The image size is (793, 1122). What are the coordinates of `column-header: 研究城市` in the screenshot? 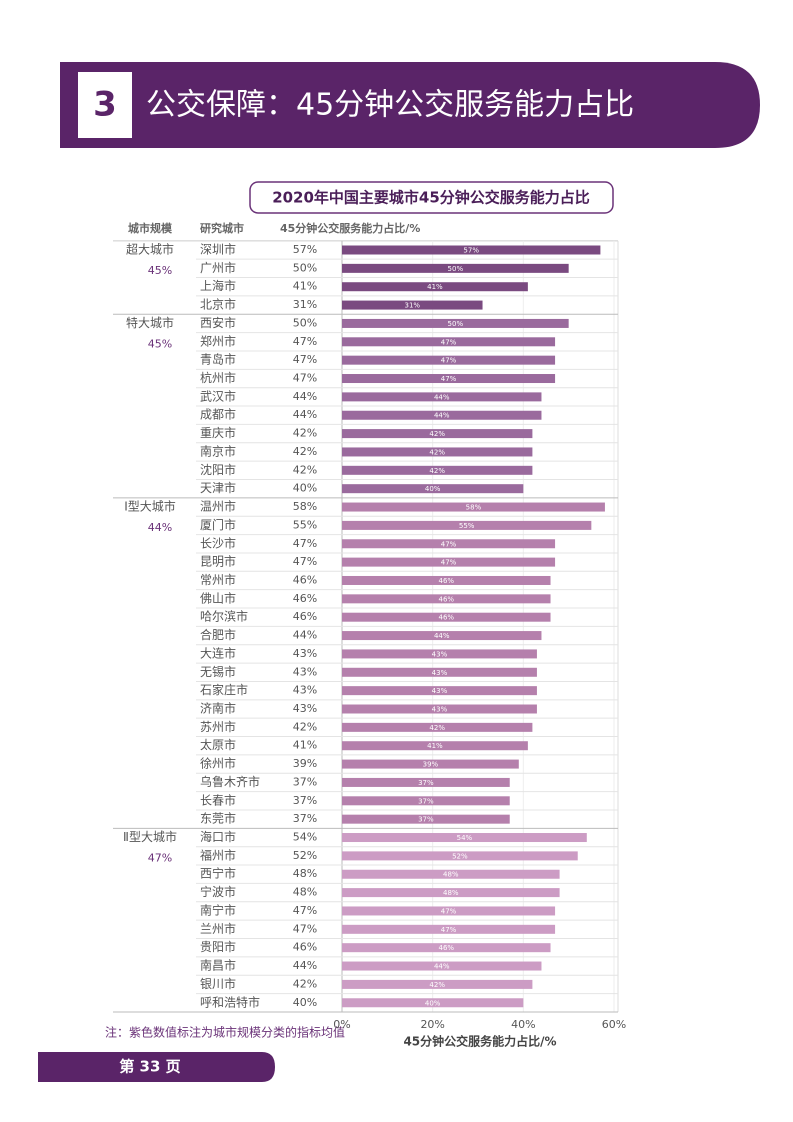 It's located at (222, 228).